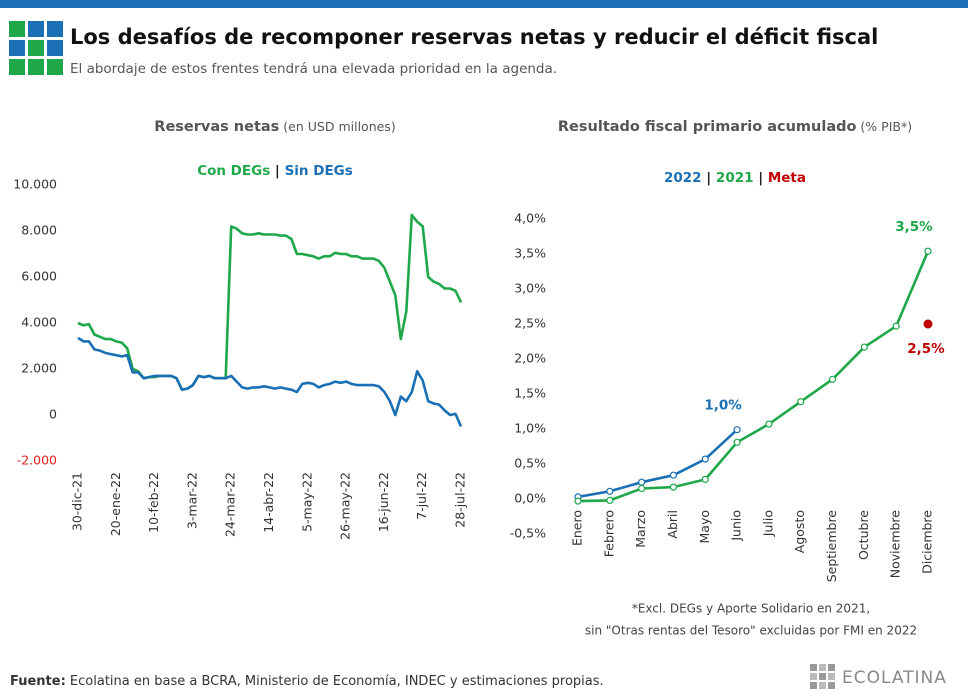 This screenshot has height=694, width=968. Describe the element at coordinates (894, 678) in the screenshot. I see `logo-text: ECOLATINA` at that location.